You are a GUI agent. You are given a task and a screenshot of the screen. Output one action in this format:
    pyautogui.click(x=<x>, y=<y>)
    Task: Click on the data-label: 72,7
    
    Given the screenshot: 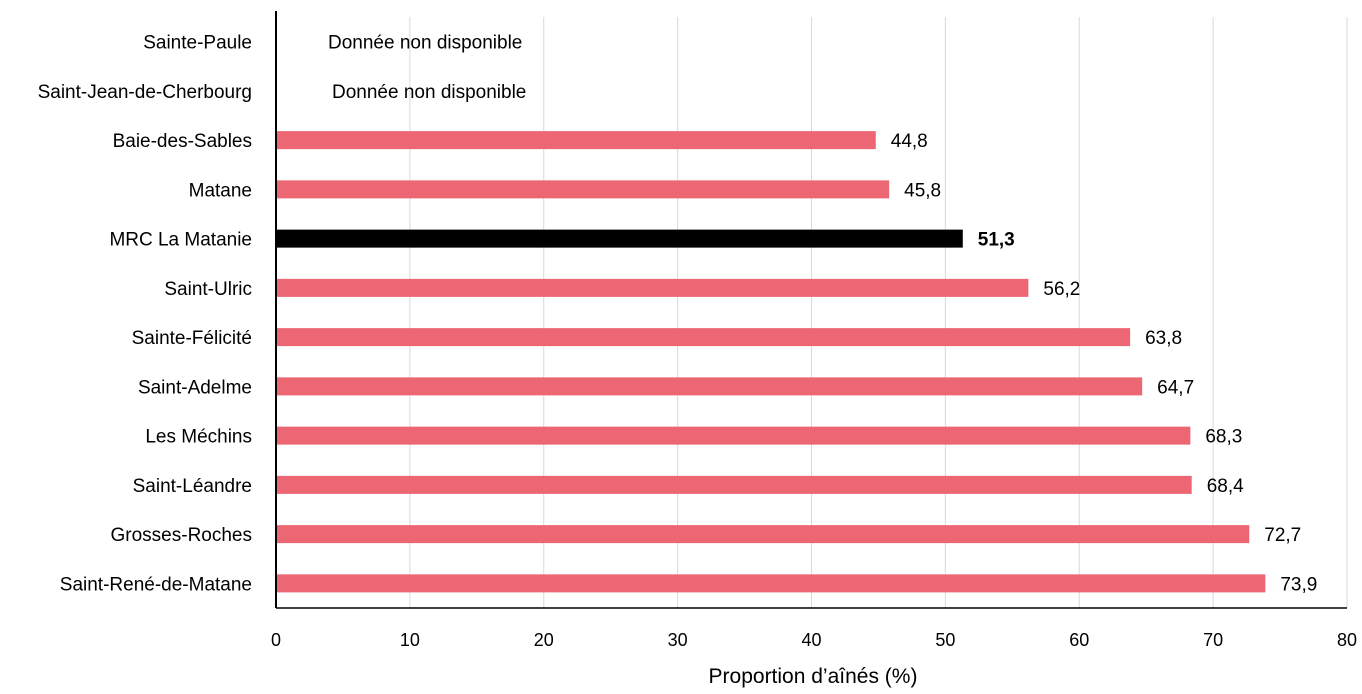 What is the action you would take?
    pyautogui.click(x=1282, y=535)
    